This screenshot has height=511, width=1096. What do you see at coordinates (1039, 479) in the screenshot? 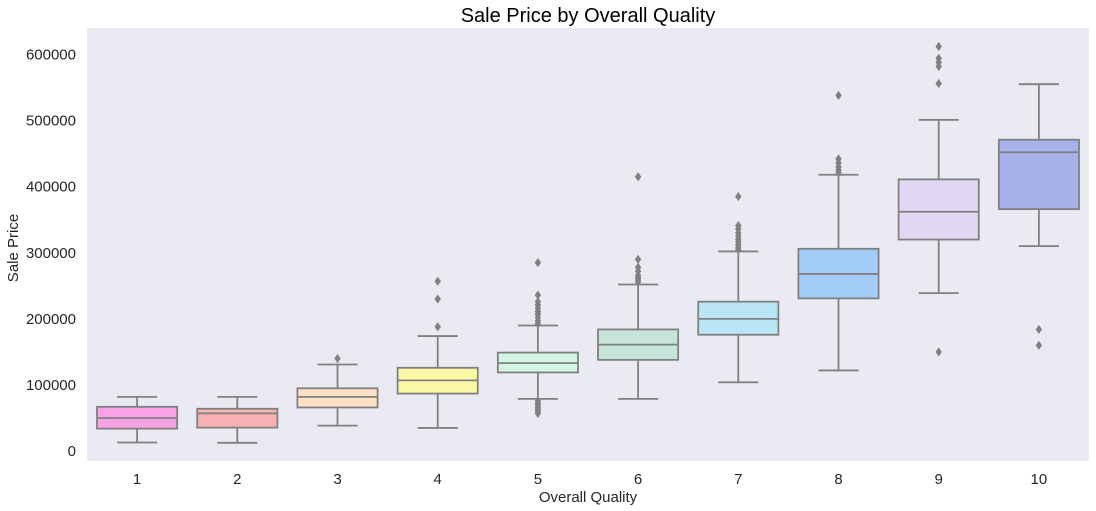
I see `x-tick-label: 10` at bounding box center [1039, 479].